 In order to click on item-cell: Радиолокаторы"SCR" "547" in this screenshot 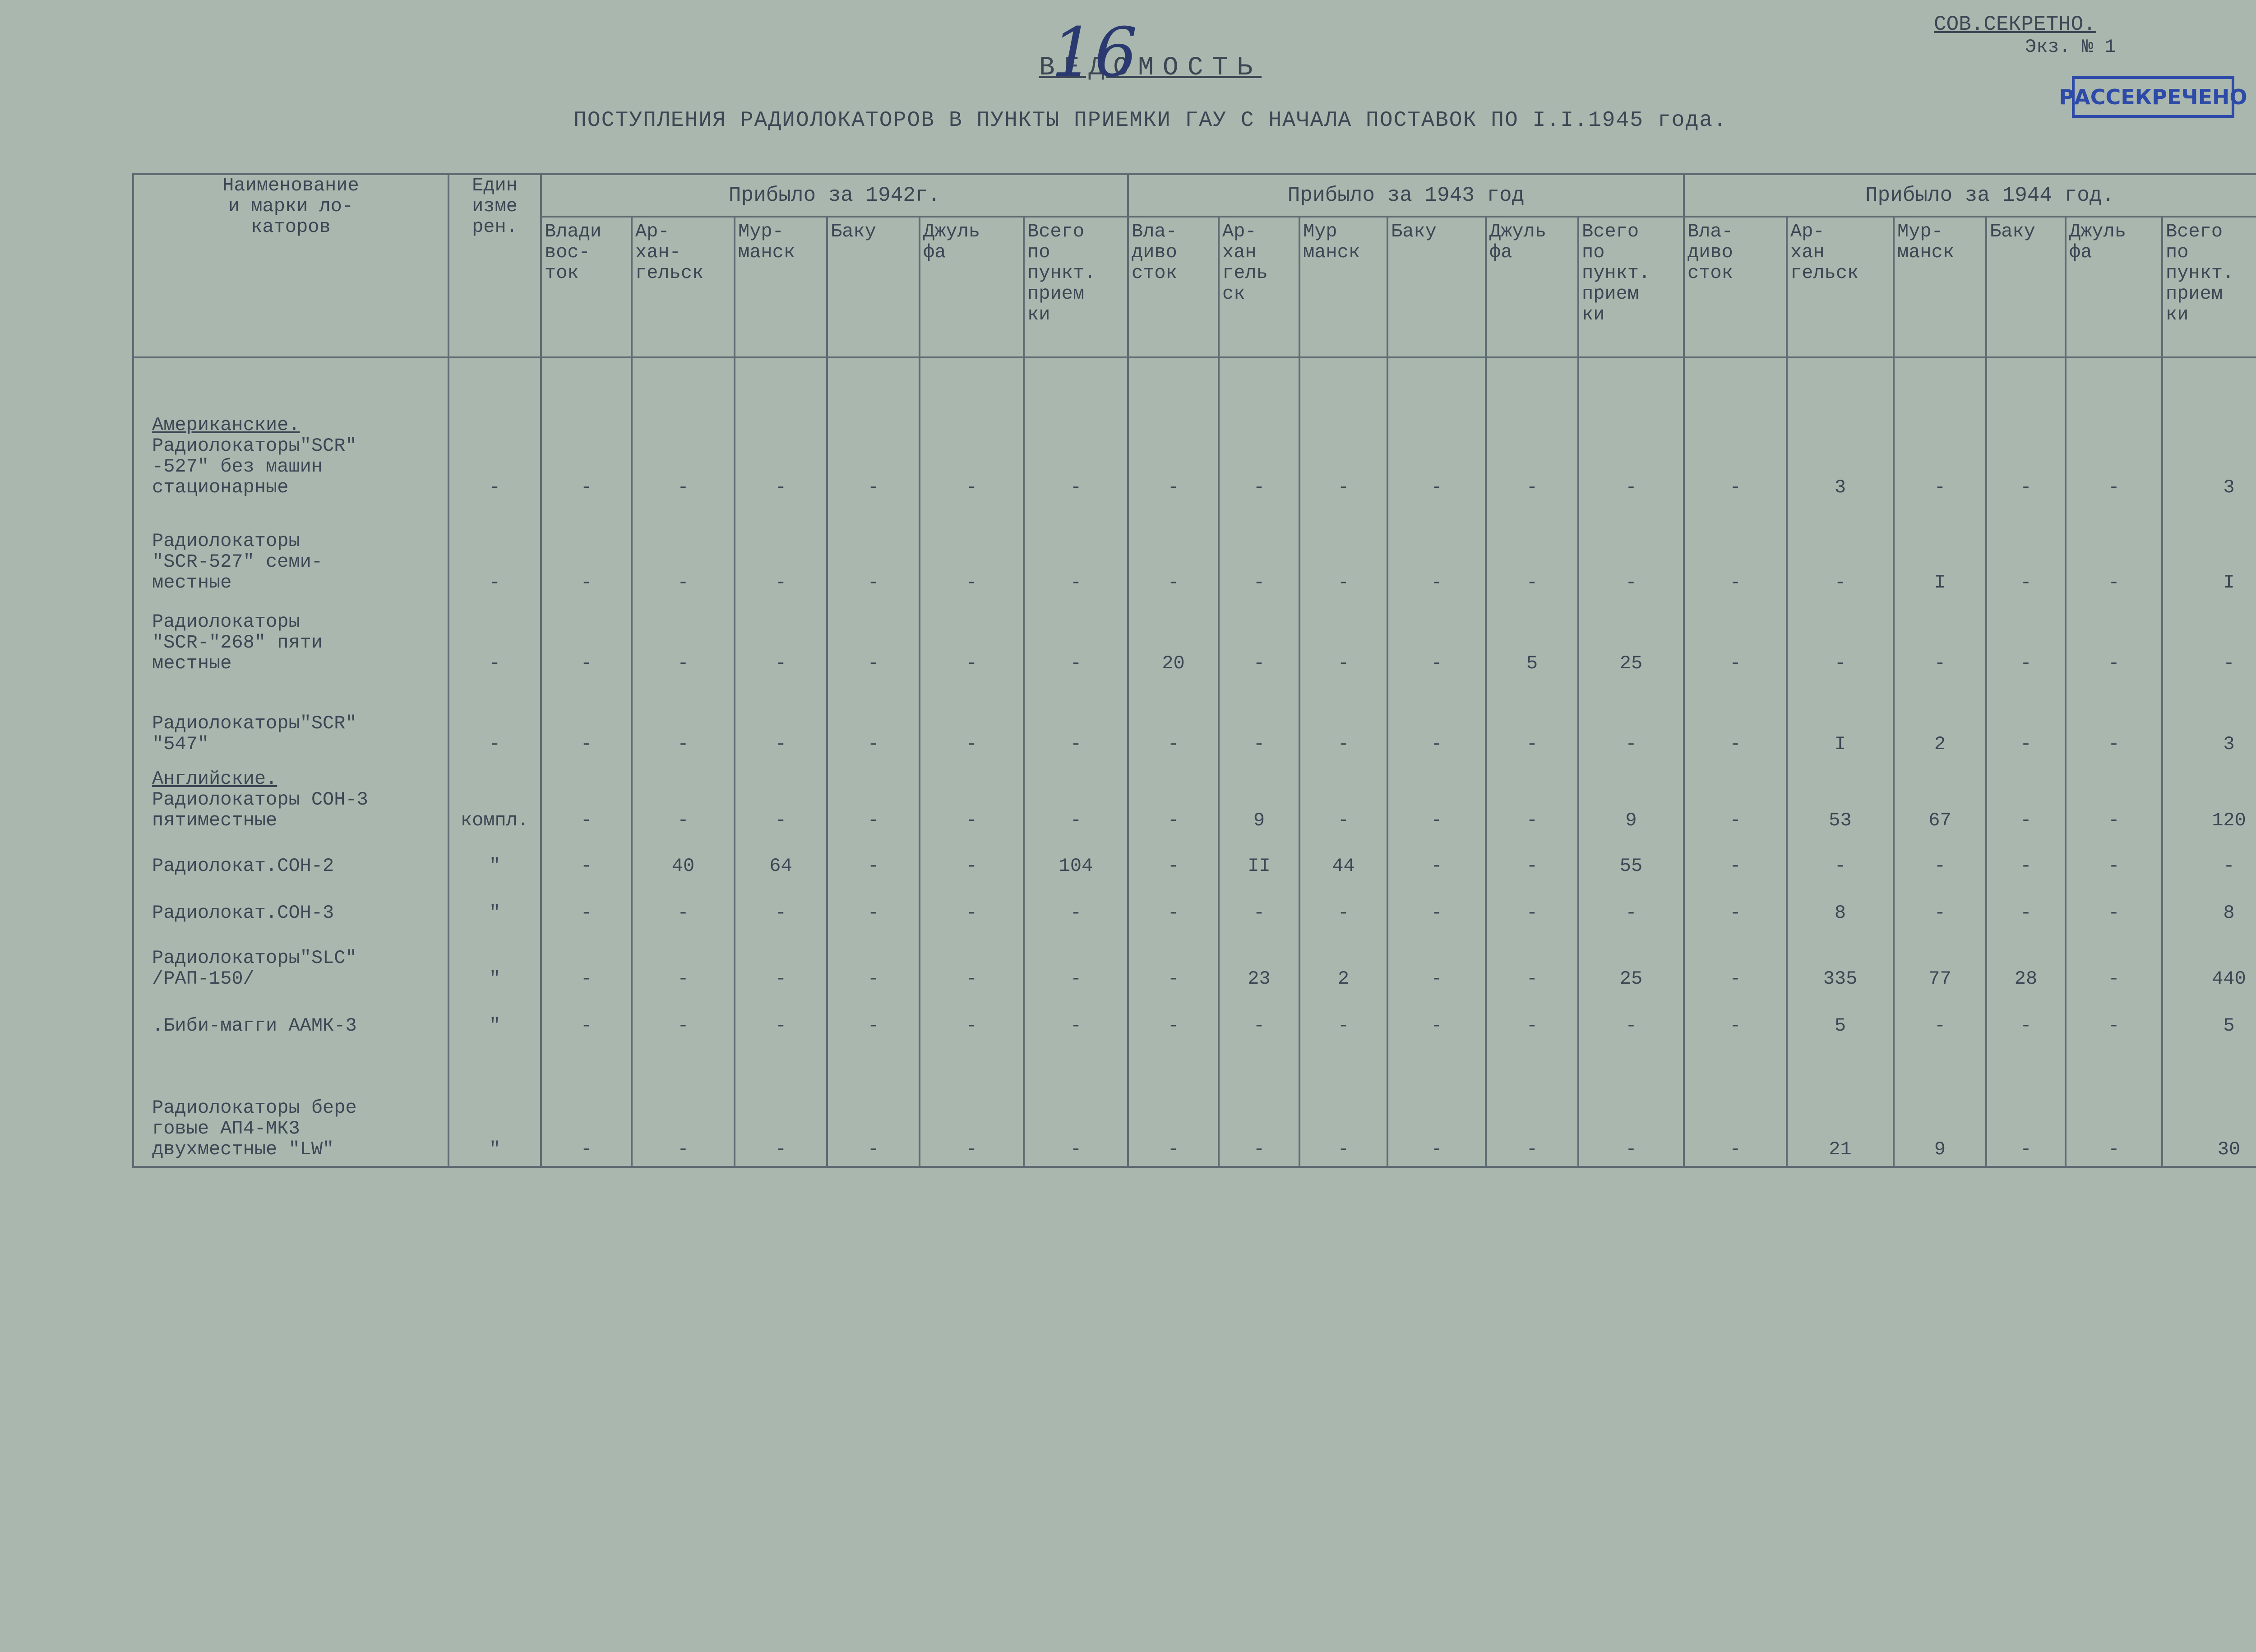, I will do `click(290, 720)`.